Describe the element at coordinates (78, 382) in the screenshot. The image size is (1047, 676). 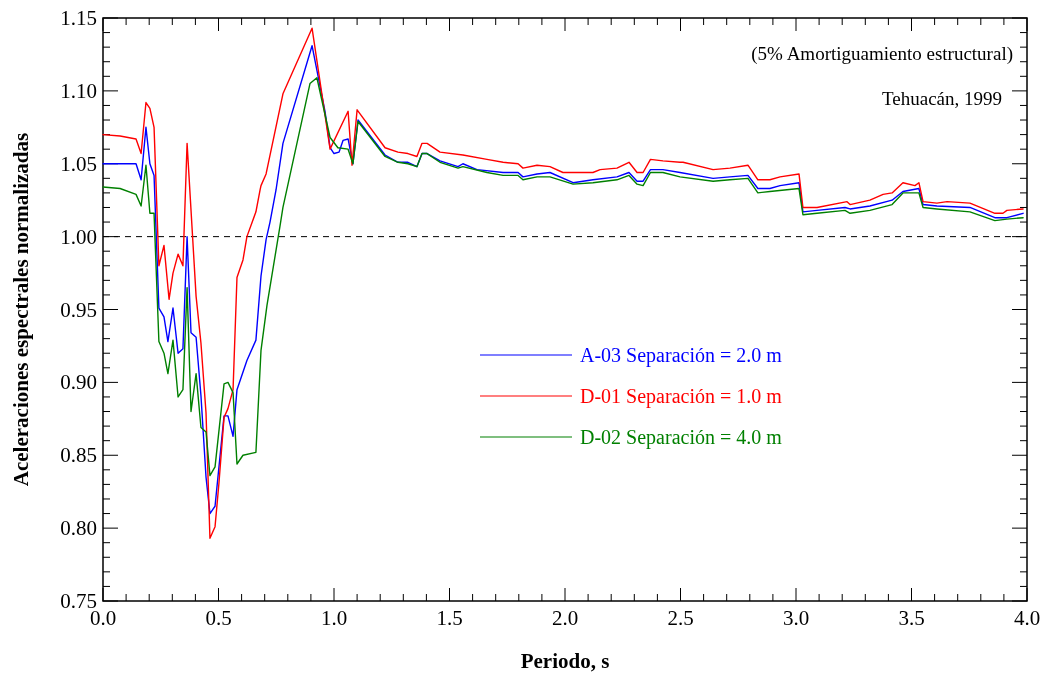
I see `y-tick-label: 0.90` at that location.